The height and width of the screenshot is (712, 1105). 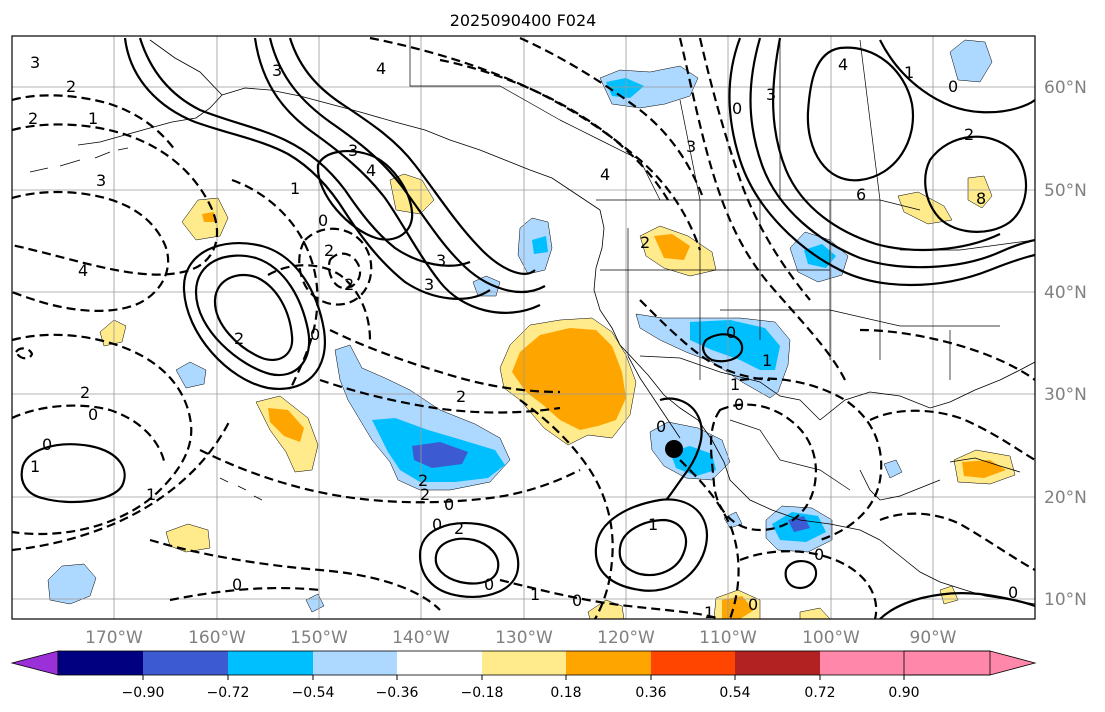 What do you see at coordinates (900, 485) in the screenshot?
I see `coastline-yucatan` at bounding box center [900, 485].